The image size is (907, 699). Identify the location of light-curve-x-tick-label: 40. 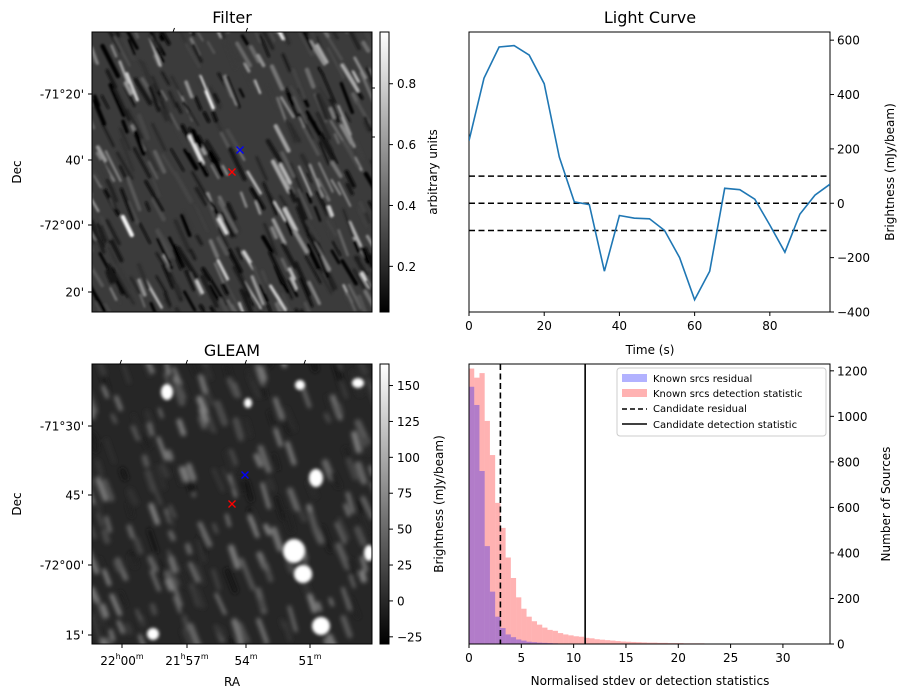
(619, 326).